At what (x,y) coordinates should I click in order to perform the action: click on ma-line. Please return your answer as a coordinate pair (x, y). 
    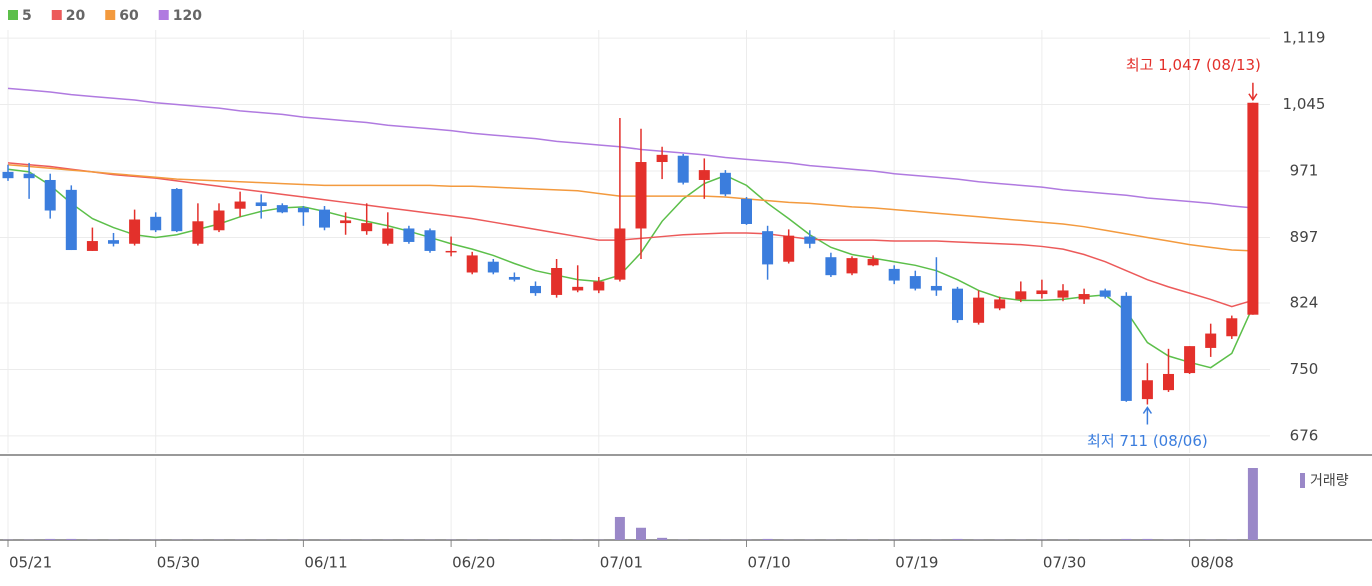
    Looking at the image, I should click on (630, 207).